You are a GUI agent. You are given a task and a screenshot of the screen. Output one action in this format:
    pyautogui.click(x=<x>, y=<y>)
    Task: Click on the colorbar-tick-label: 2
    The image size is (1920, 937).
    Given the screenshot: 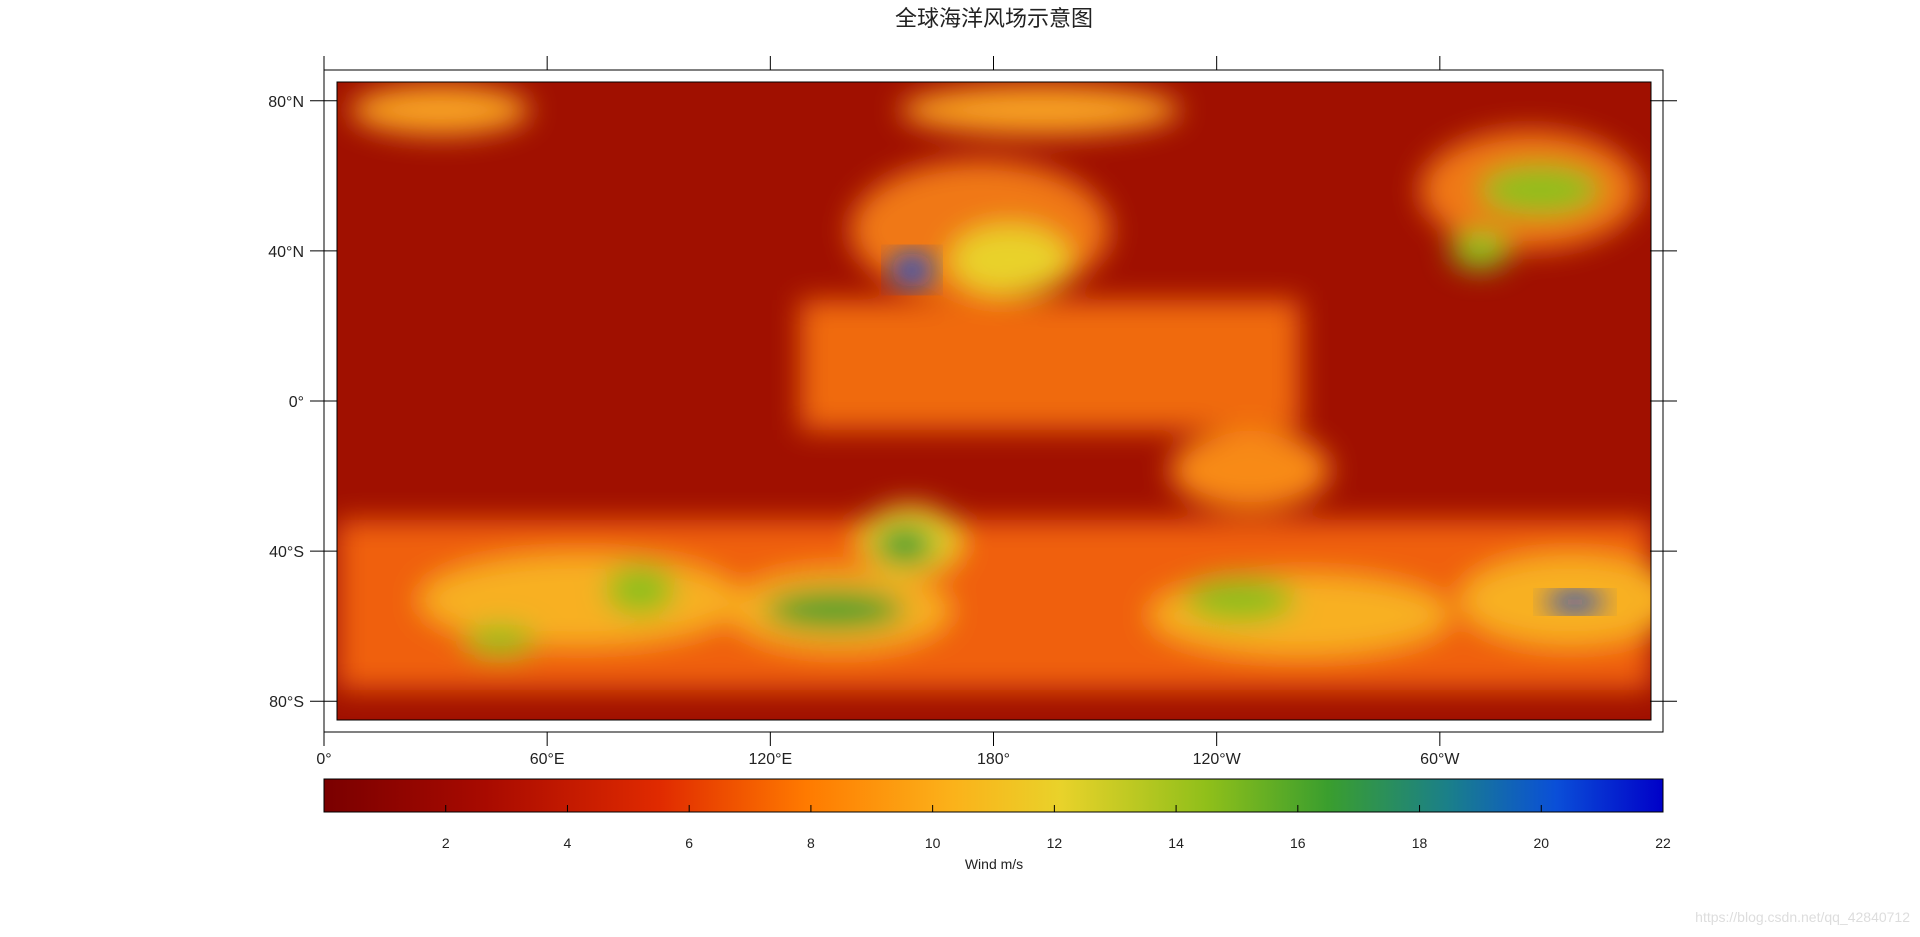 What is the action you would take?
    pyautogui.click(x=446, y=843)
    